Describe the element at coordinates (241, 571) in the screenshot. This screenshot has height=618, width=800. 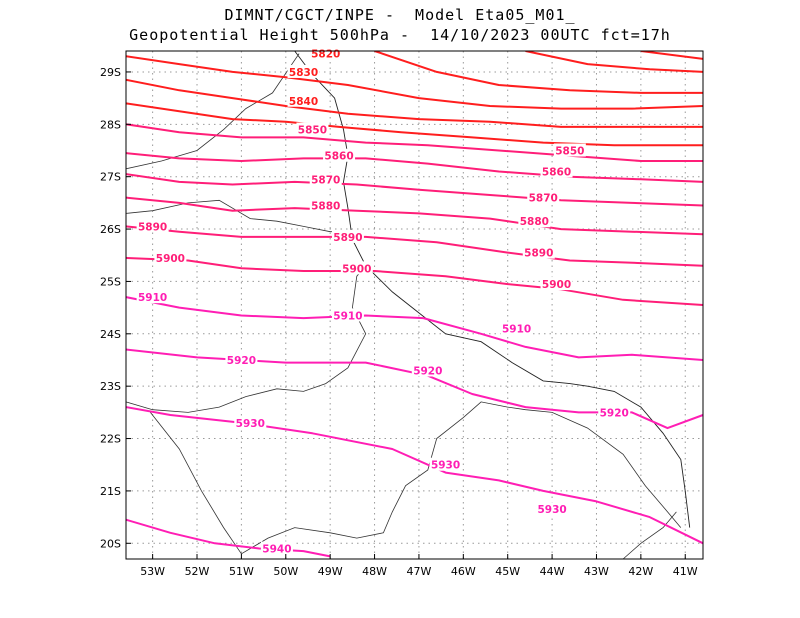
I see `x-tick-label: 51W` at that location.